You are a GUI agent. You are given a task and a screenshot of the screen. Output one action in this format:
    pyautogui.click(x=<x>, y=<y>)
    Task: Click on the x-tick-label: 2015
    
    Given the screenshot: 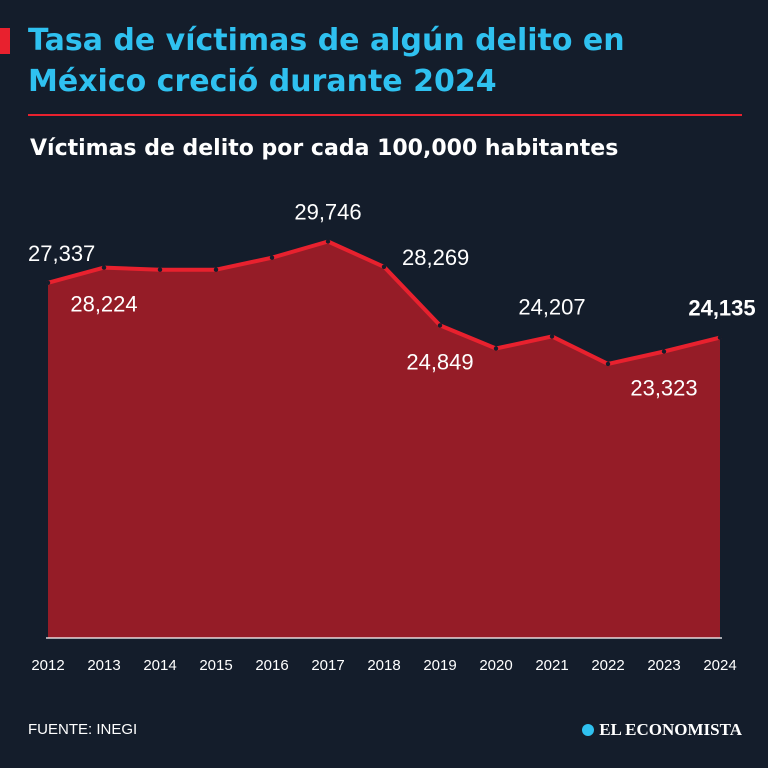 What is the action you would take?
    pyautogui.click(x=215, y=665)
    